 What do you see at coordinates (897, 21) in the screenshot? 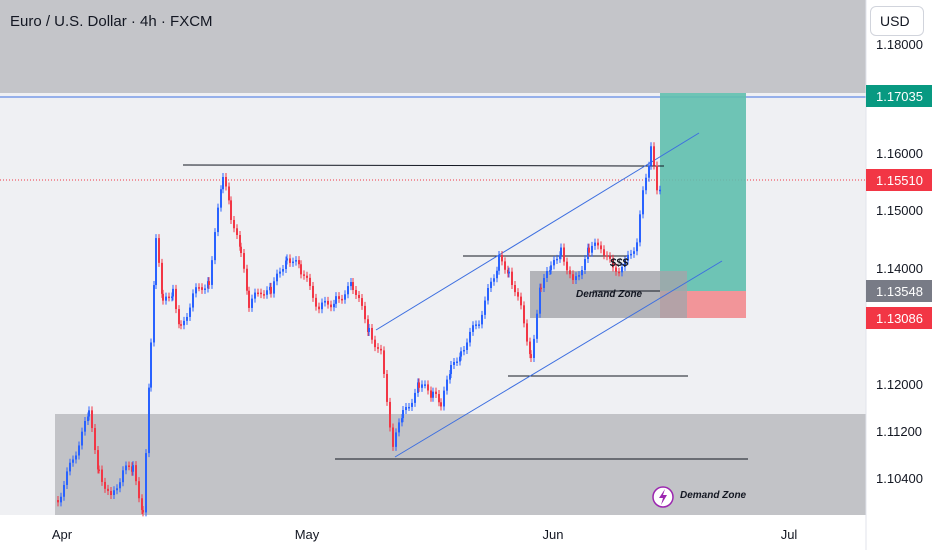
I see `currency-button: USD` at bounding box center [897, 21].